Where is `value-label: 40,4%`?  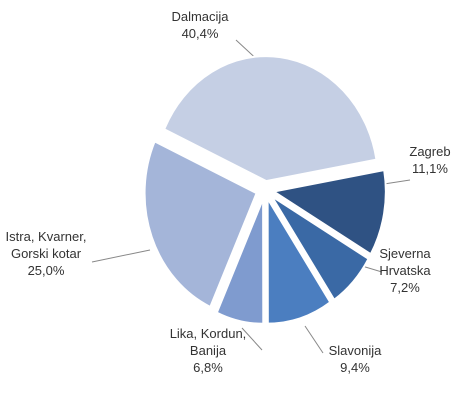
value-label: 40,4% is located at coordinates (200, 33).